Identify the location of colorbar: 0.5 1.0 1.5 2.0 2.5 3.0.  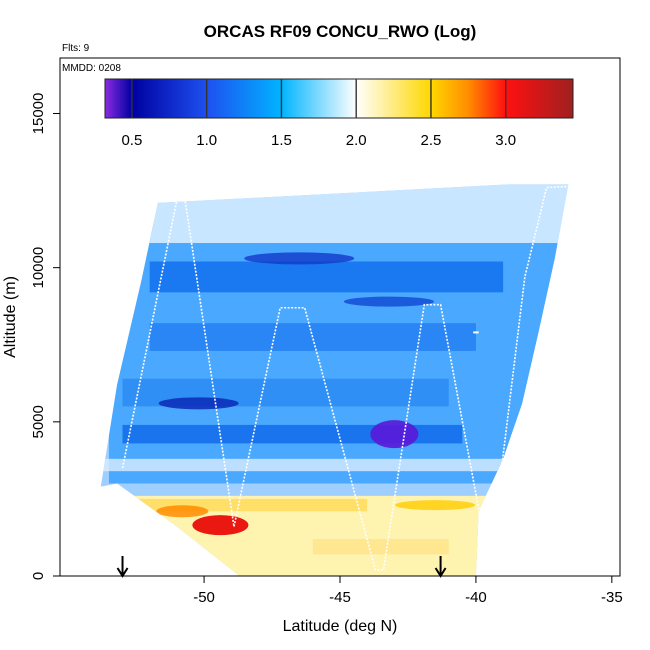
(339, 113).